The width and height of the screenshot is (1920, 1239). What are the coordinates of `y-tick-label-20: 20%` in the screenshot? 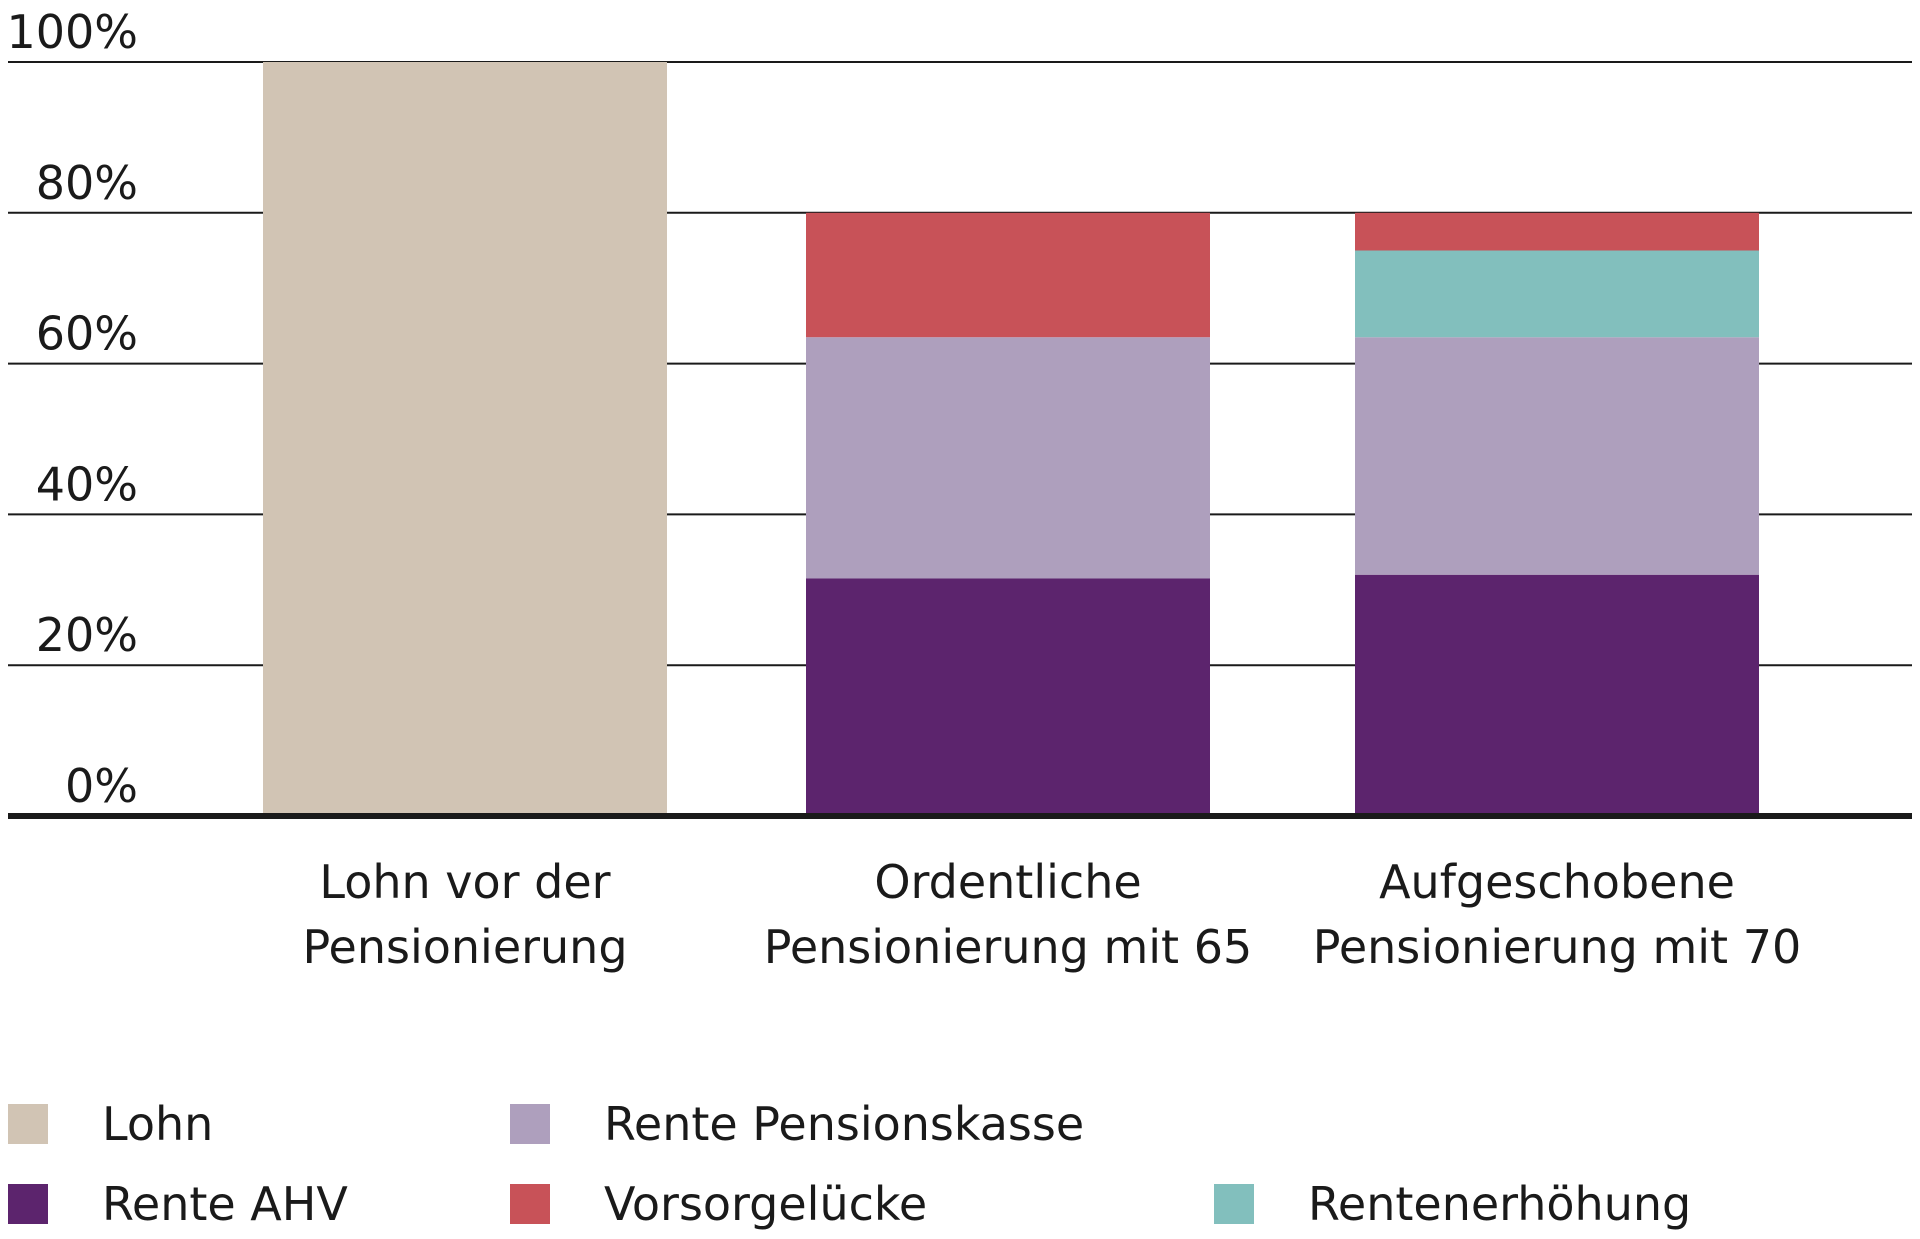 It's located at (87, 635).